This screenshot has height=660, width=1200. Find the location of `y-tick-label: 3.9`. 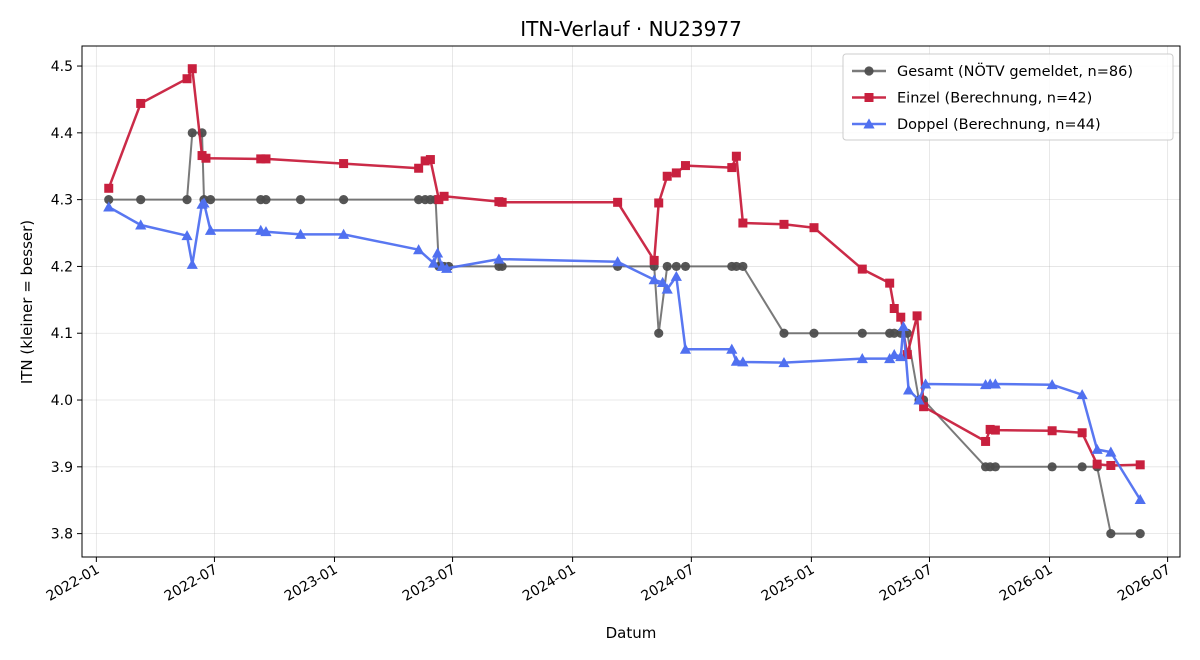

y-tick-label: 3.9 is located at coordinates (62, 468).